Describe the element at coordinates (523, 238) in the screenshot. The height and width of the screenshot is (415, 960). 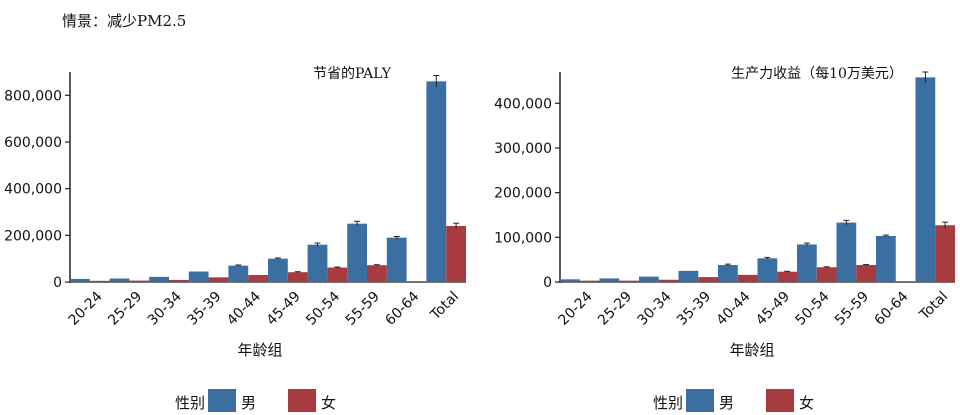
I see `y-tick-label: 100,000` at that location.